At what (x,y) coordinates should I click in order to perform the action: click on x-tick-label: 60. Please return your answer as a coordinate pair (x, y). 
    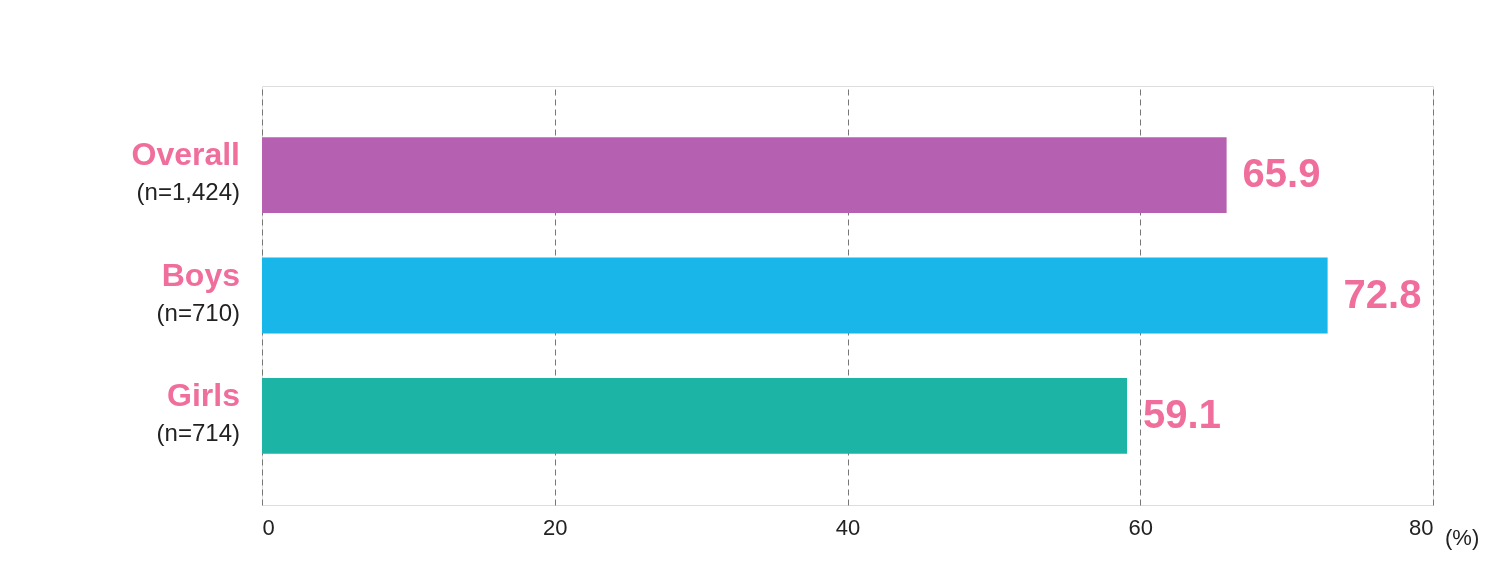
    Looking at the image, I should click on (1140, 527).